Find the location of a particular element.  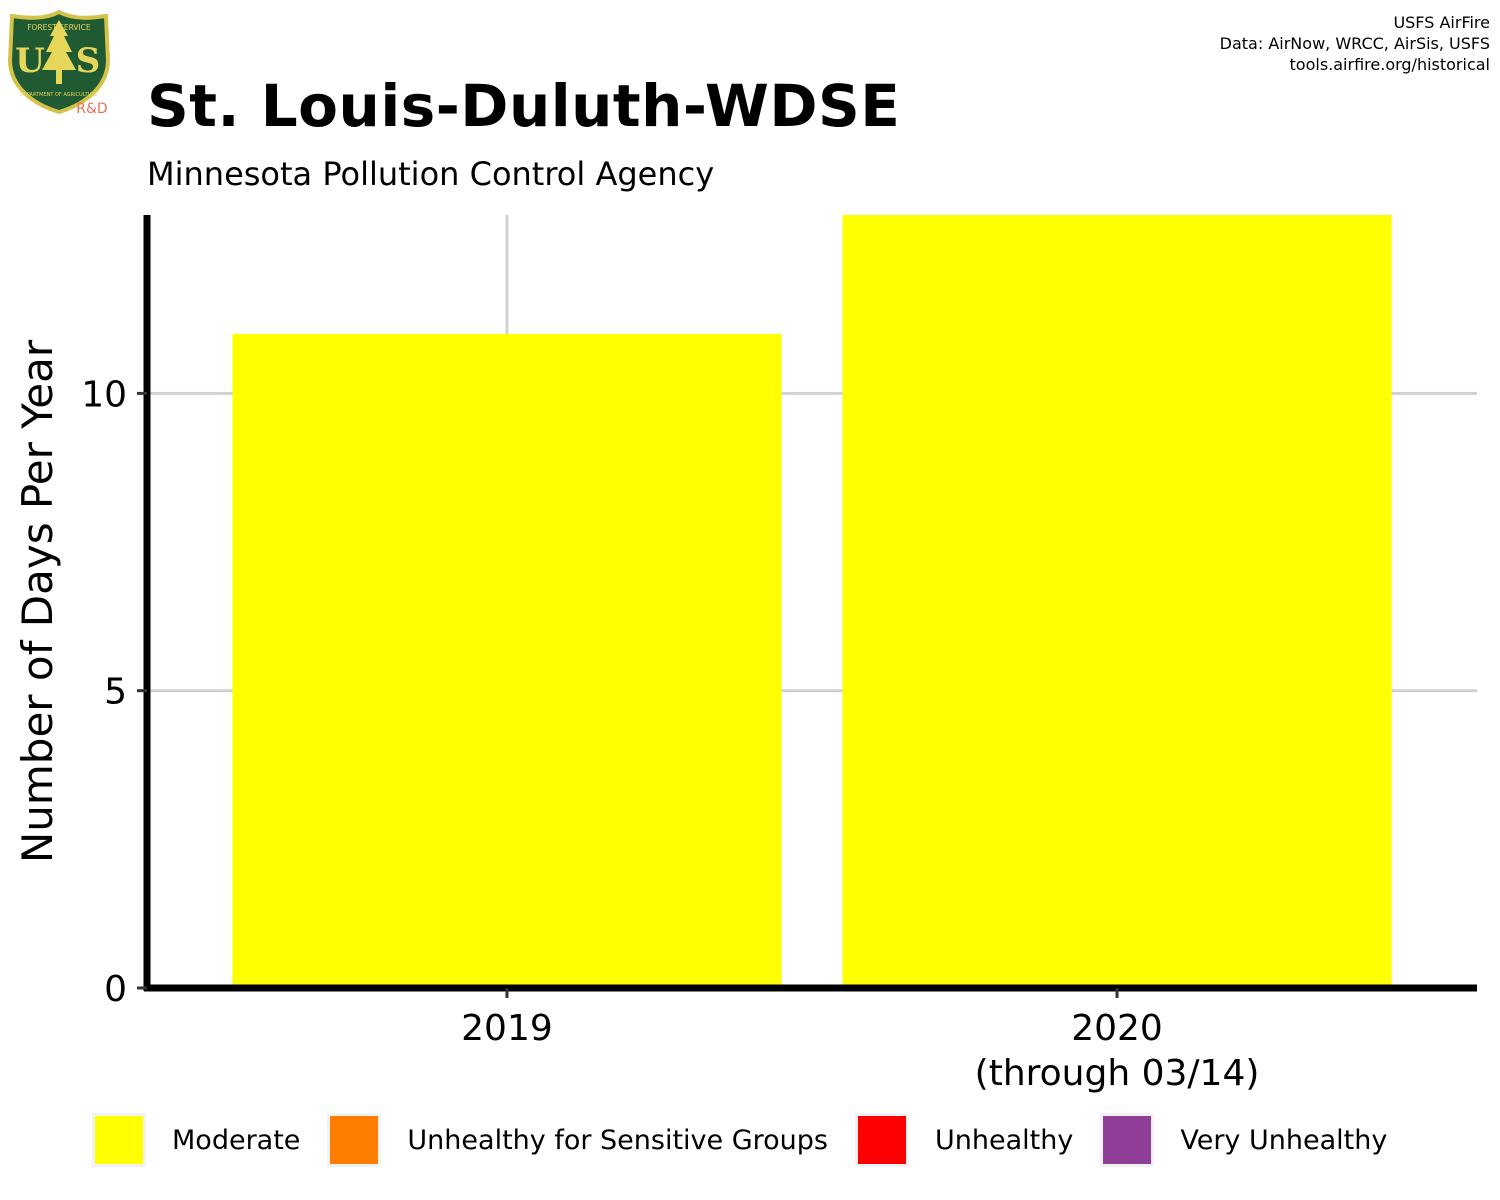

legend-item: Very Unhealthy is located at coordinates (1243, 1140).